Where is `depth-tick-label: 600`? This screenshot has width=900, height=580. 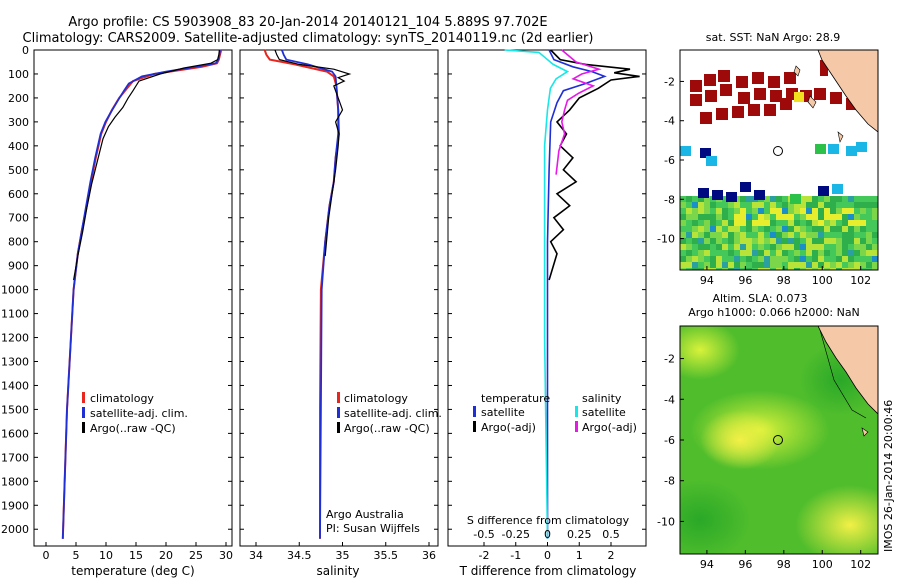
depth-tick-label: 600 is located at coordinates (18, 194).